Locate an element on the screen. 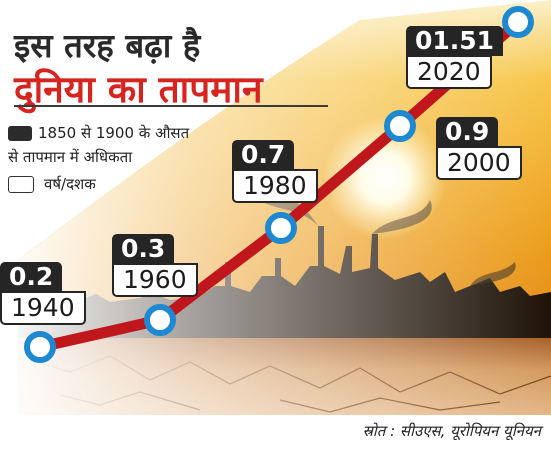  callout-1960: 0.3 1960 is located at coordinates (155, 265).